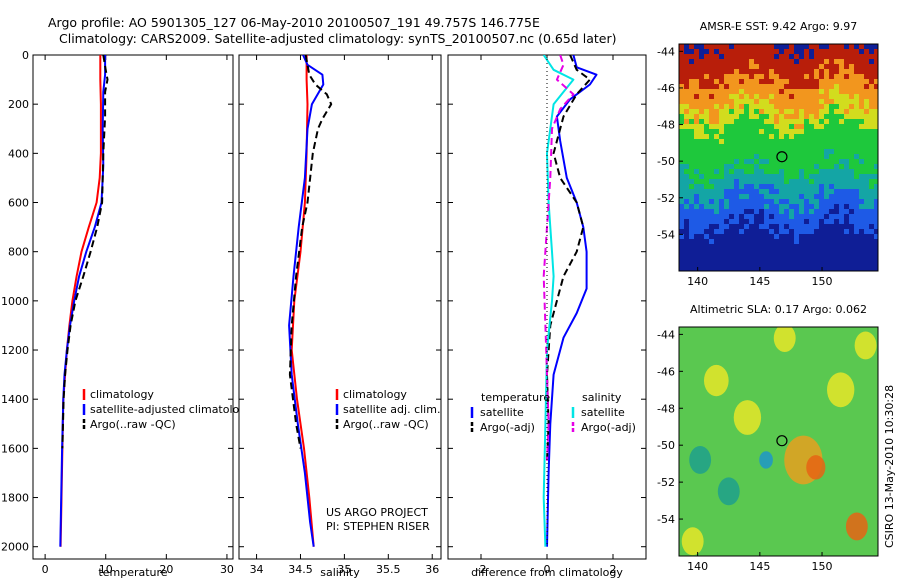  What do you see at coordinates (171, 409) in the screenshot?
I see `legend-label: satellite-adjusted climatology` at bounding box center [171, 409].